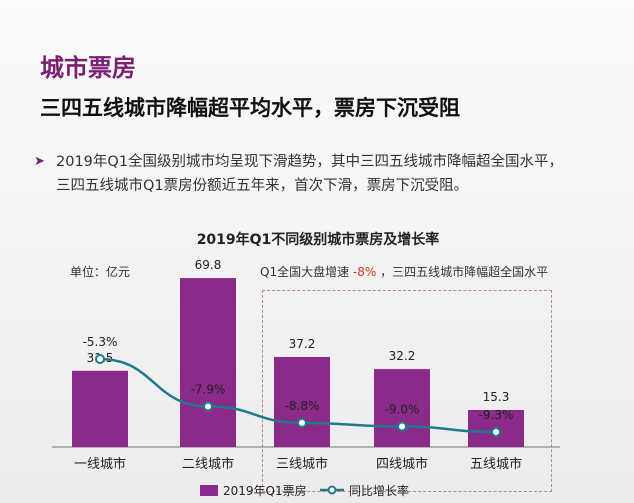  Describe the element at coordinates (100, 464) in the screenshot. I see `x-tick-label: 一线城市` at that location.